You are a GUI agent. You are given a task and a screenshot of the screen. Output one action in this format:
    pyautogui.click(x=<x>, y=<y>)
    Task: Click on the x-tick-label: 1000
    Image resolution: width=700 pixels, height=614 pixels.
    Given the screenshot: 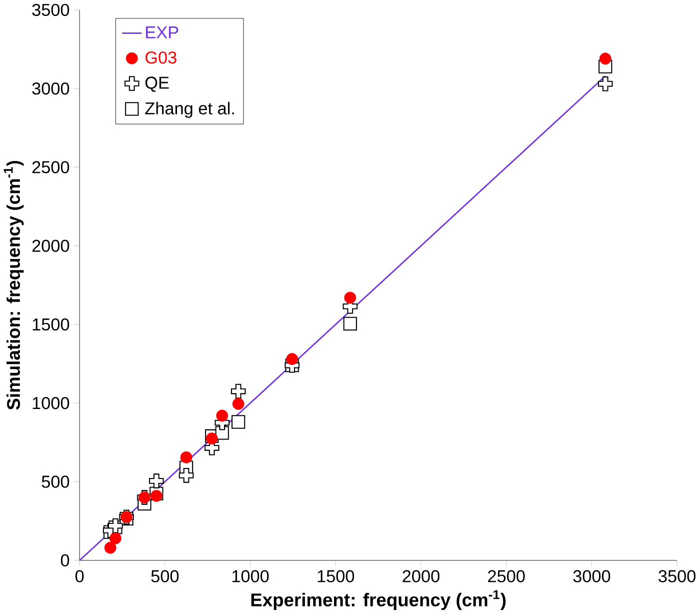 What is the action you would take?
    pyautogui.click(x=250, y=576)
    